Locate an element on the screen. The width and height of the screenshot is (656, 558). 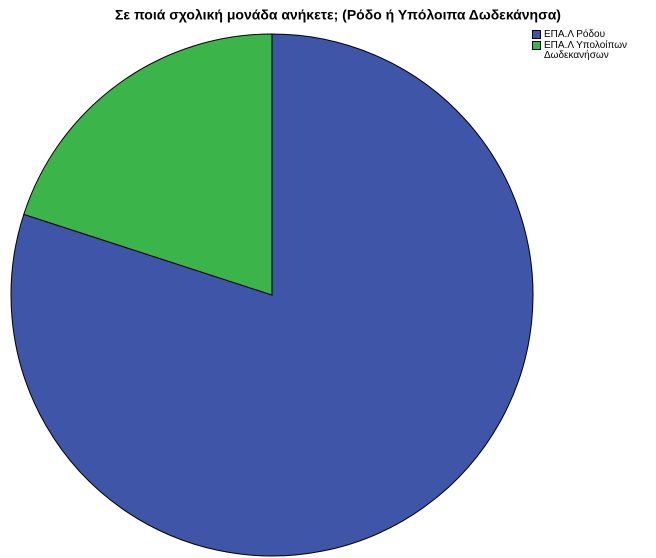
legend-item: ΕΠΑ.Λ Υπολοίπων Δωδεκανήσων is located at coordinates (582, 51).